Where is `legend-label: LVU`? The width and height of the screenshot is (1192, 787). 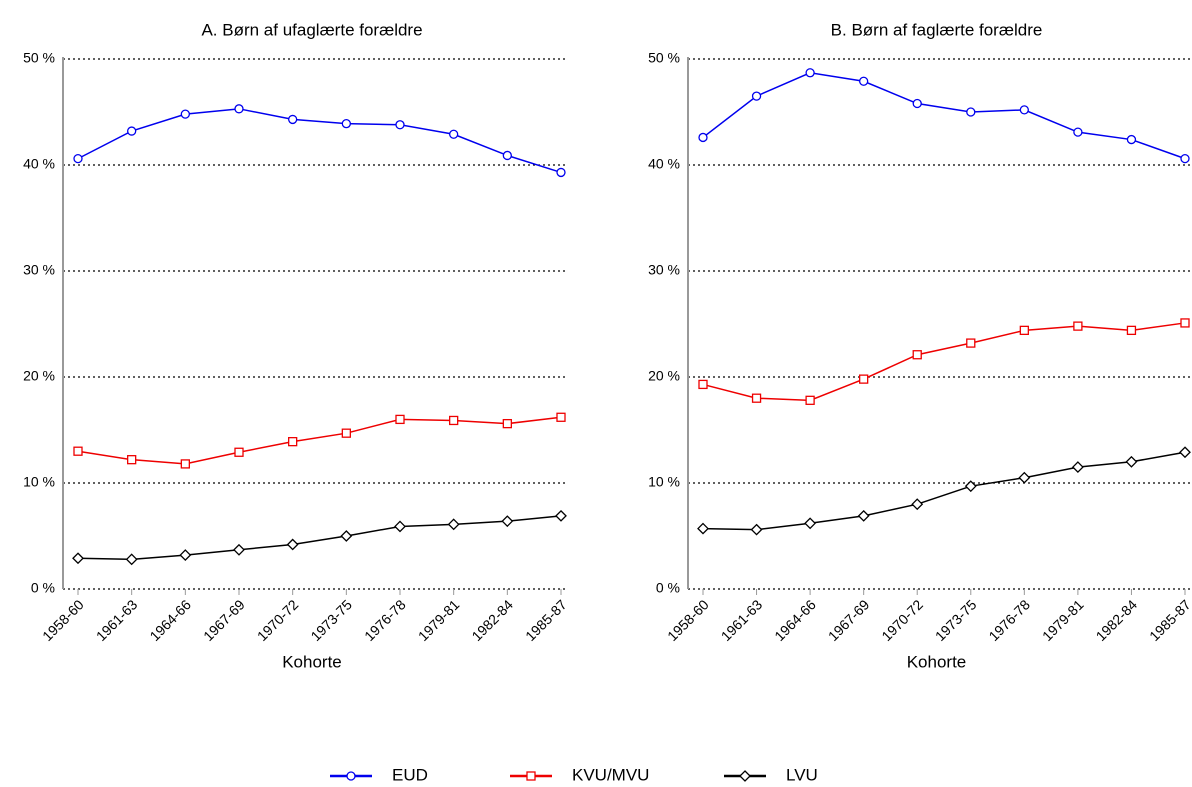 legend-label: LVU is located at coordinates (802, 774).